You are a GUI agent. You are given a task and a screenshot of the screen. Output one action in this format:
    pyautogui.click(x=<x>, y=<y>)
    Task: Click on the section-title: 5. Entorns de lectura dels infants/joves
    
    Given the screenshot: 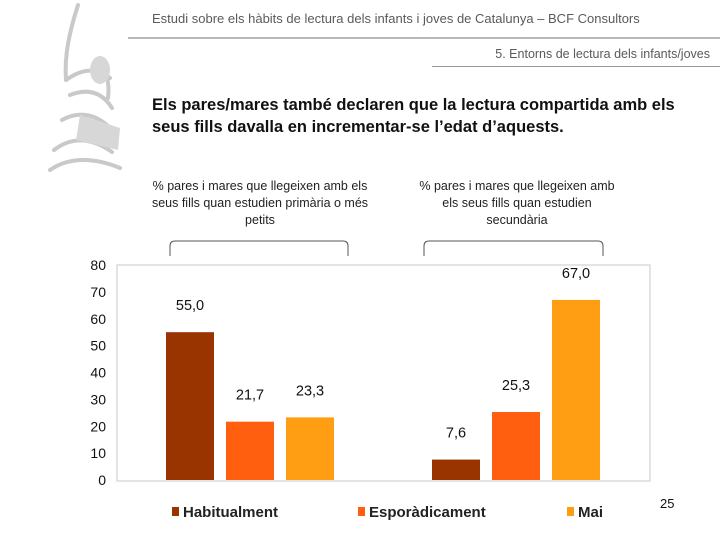 What is the action you would take?
    pyautogui.click(x=602, y=54)
    